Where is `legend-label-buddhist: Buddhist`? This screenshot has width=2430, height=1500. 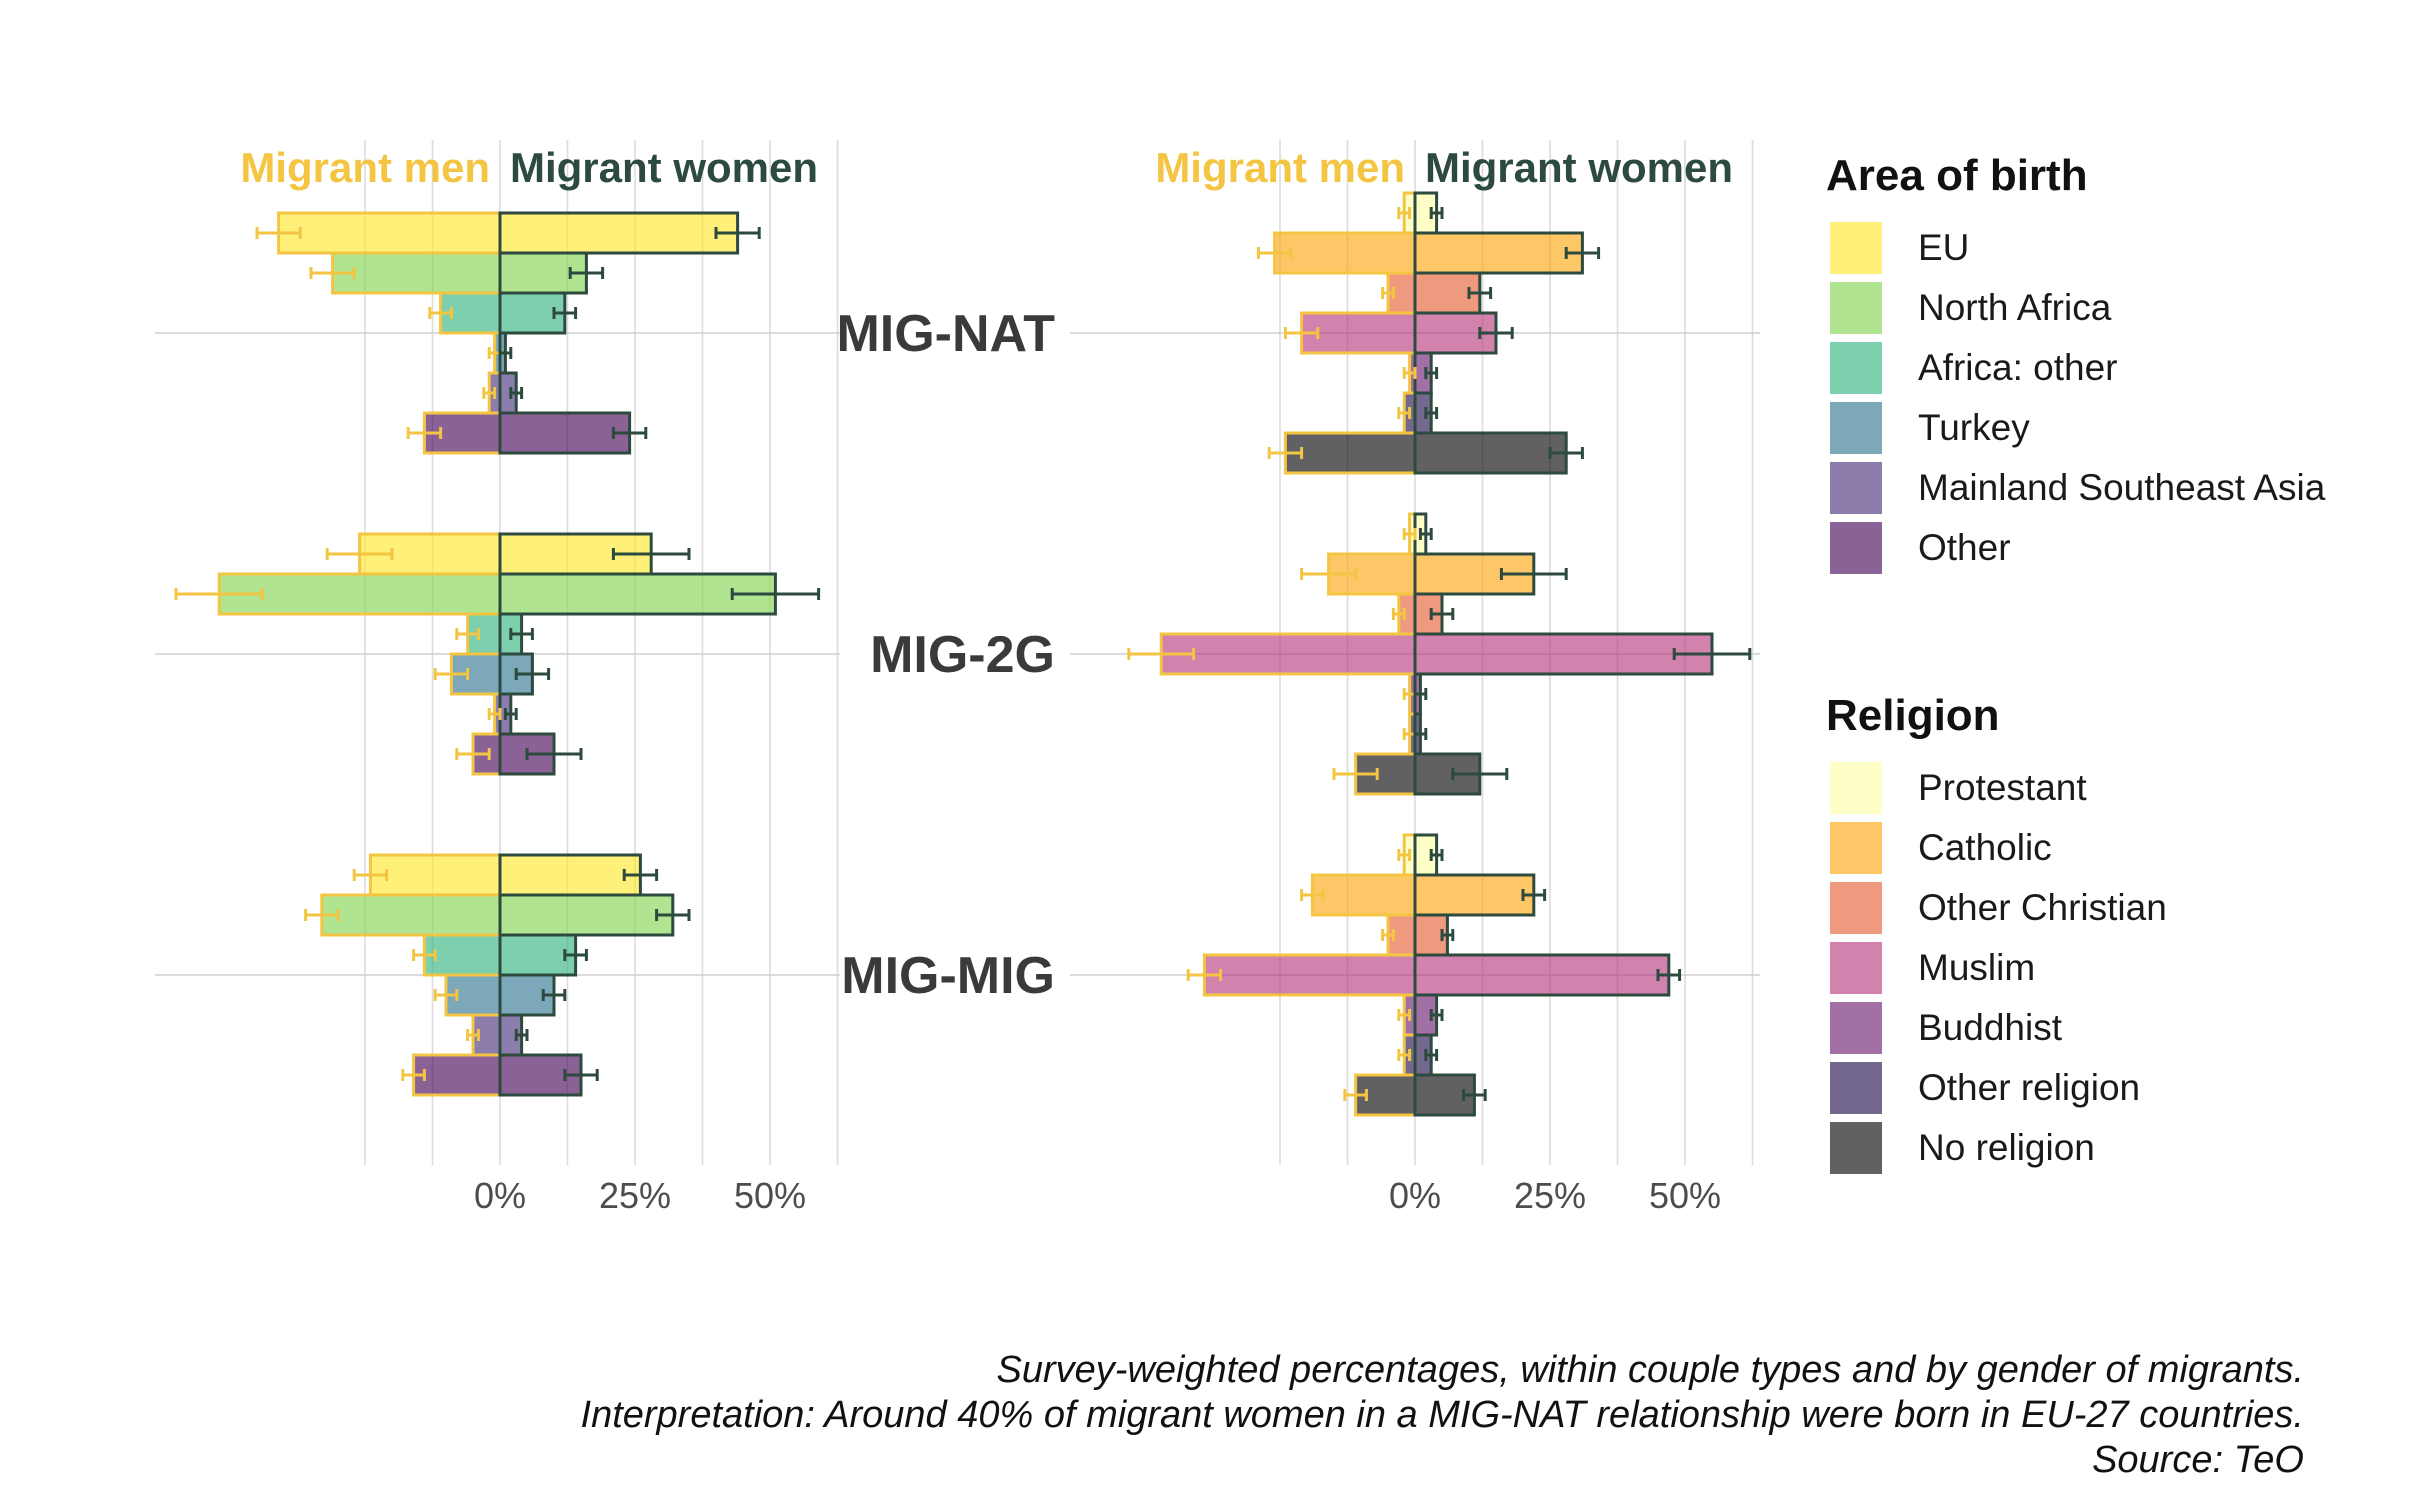 legend-label-buddhist: Buddhist is located at coordinates (1990, 1027).